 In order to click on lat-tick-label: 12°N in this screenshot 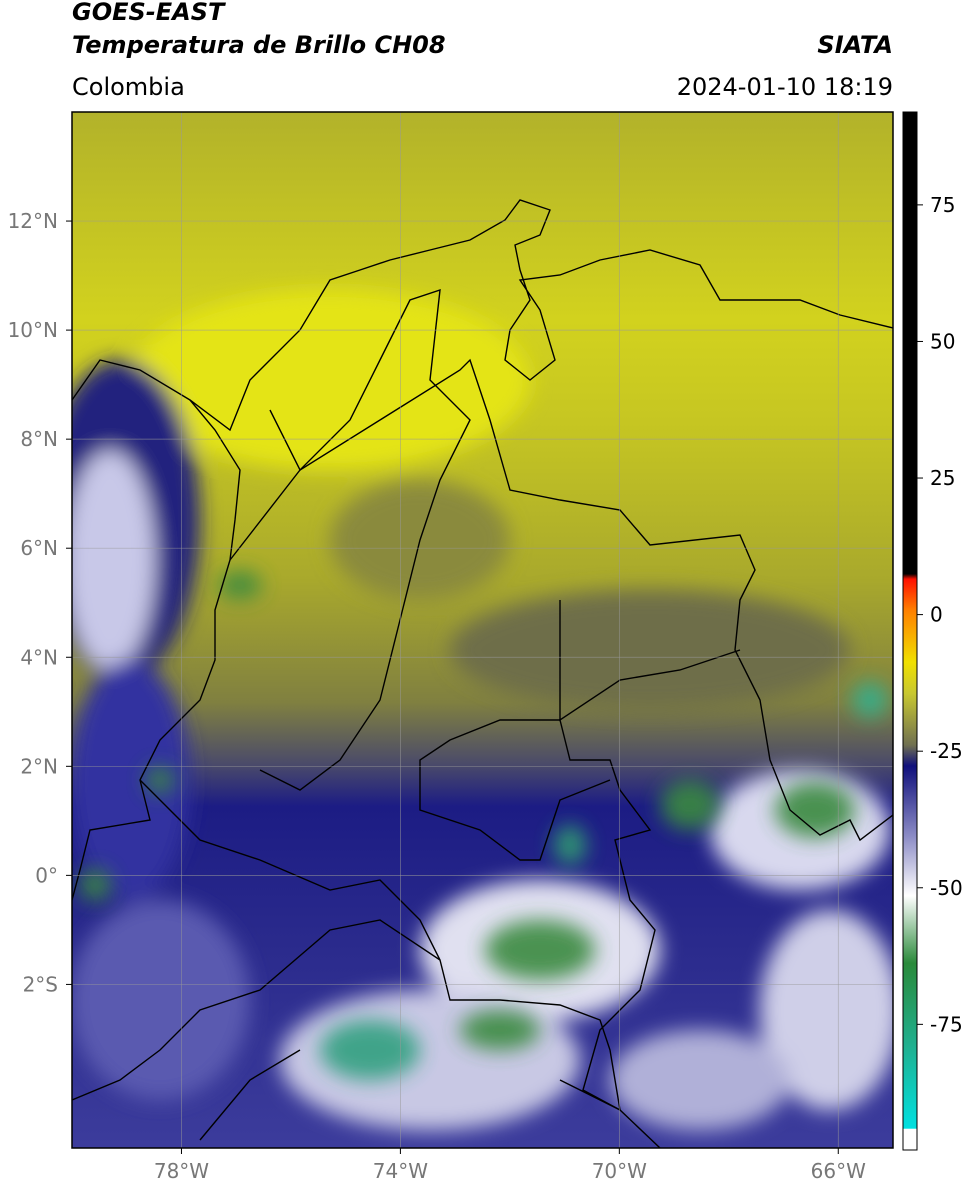, I will do `click(33, 221)`.